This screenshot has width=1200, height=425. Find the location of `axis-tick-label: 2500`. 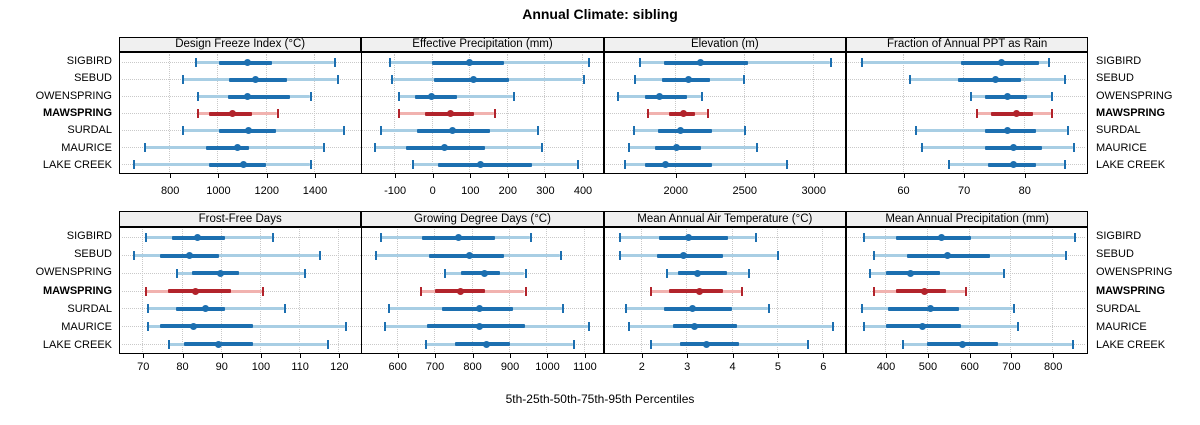

axis-tick-label: 2500 is located at coordinates (744, 191).